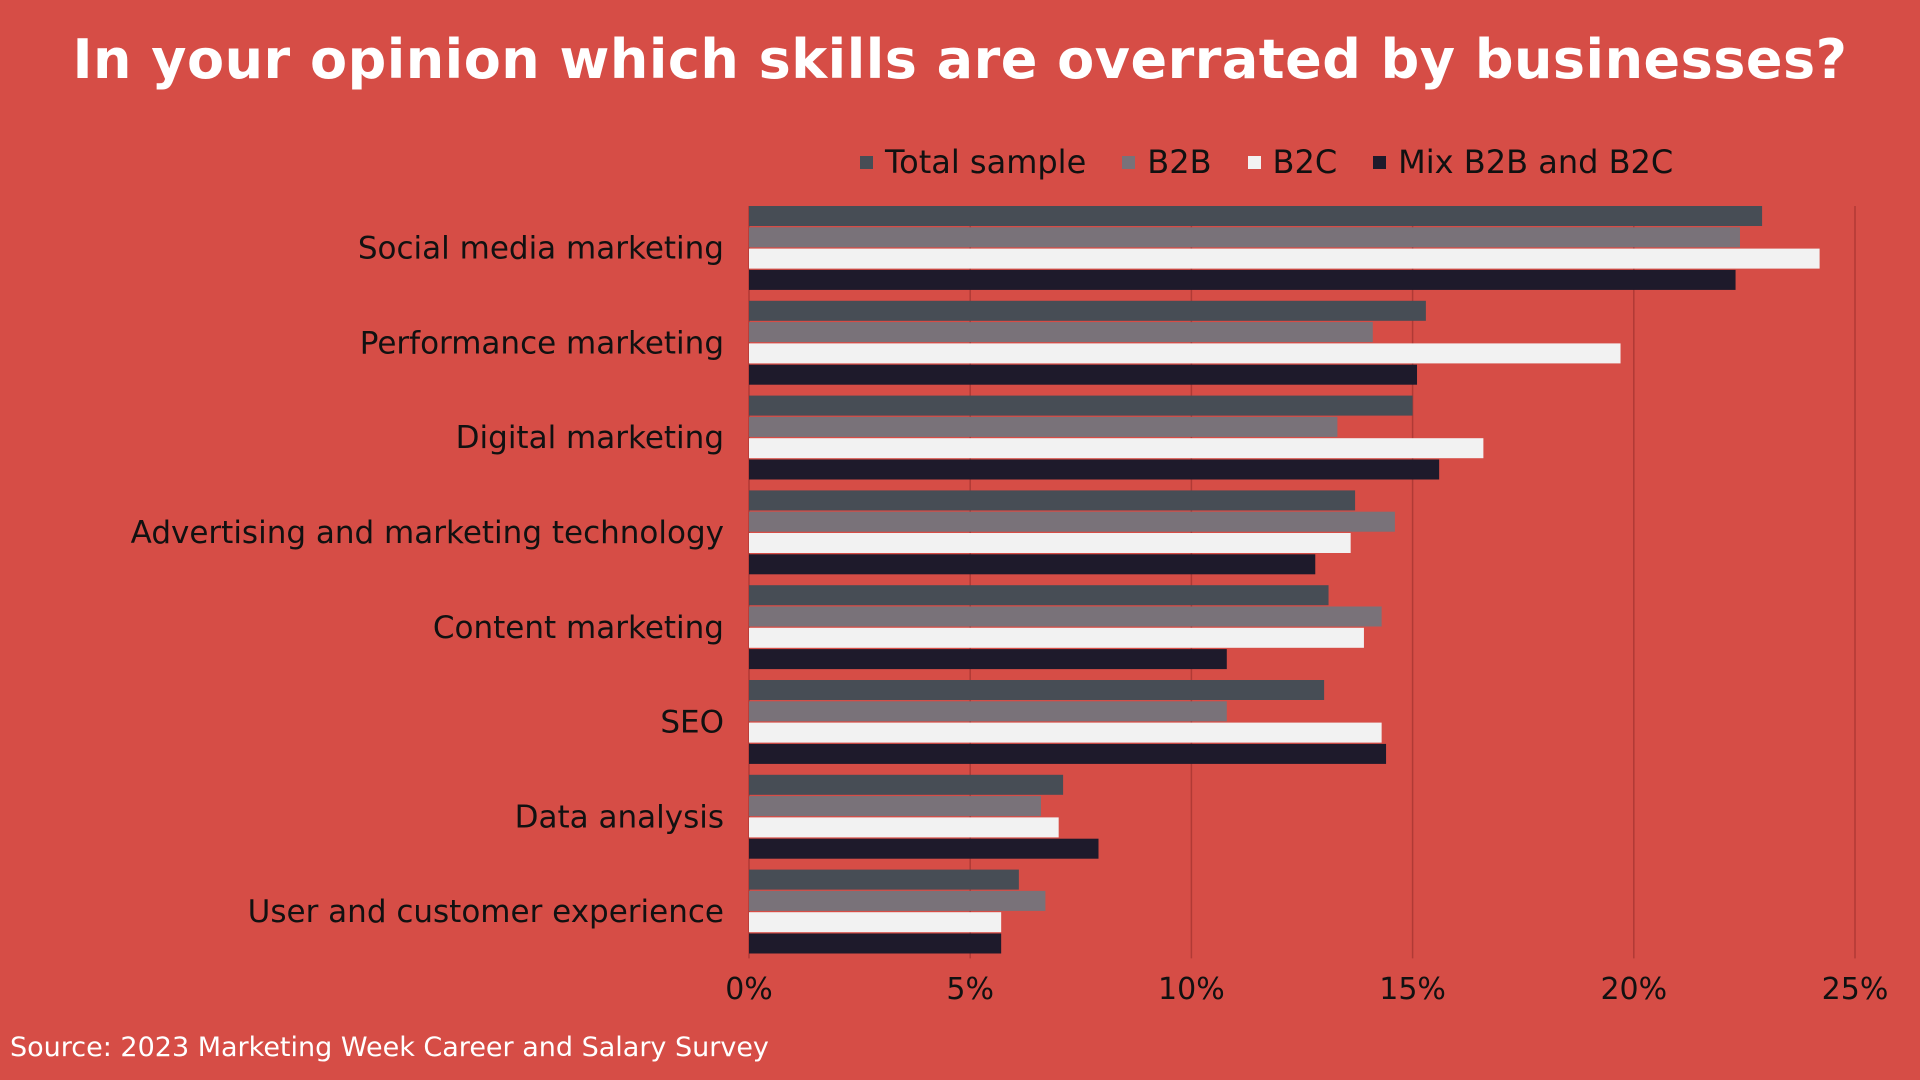 The height and width of the screenshot is (1080, 1920). Describe the element at coordinates (970, 989) in the screenshot. I see `x-tick-label: 5%` at that location.